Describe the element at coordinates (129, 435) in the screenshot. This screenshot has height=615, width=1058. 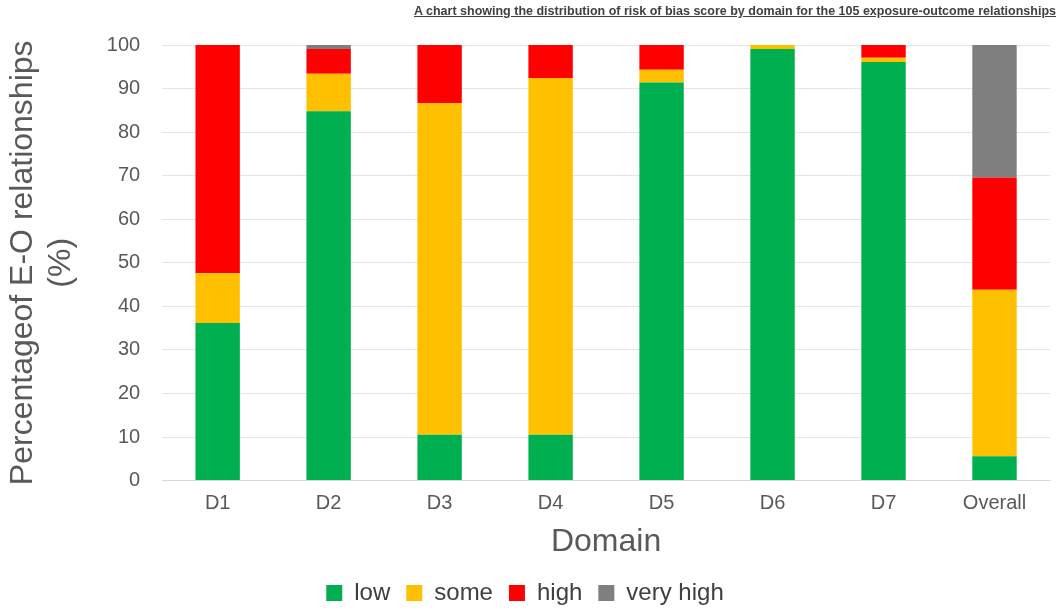
I see `y-tick-label: 10` at that location.